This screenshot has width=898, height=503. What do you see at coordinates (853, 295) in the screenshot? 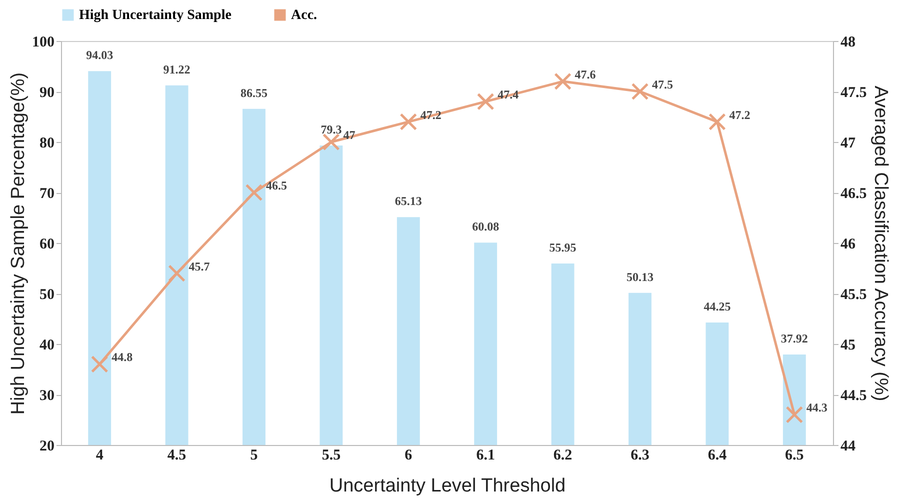
I see `y2-tick-label: 45.5` at bounding box center [853, 295].